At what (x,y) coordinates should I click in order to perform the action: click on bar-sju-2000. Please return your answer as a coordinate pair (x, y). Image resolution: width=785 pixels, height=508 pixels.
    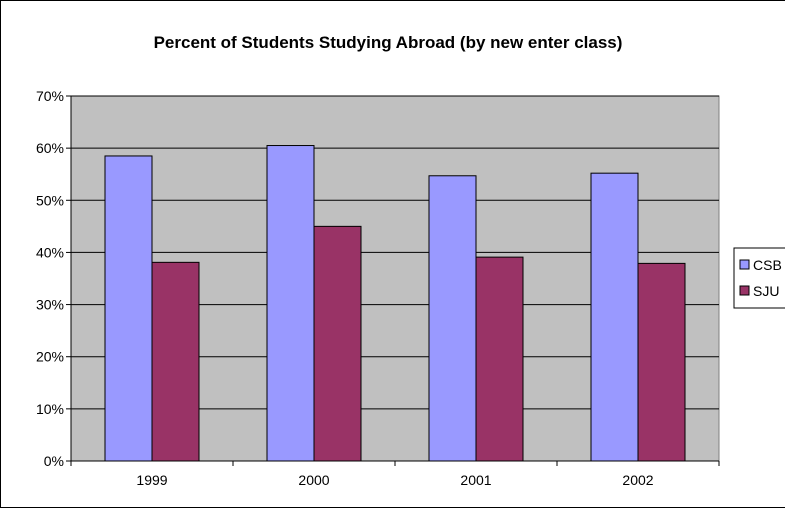
    Looking at the image, I should click on (337, 343).